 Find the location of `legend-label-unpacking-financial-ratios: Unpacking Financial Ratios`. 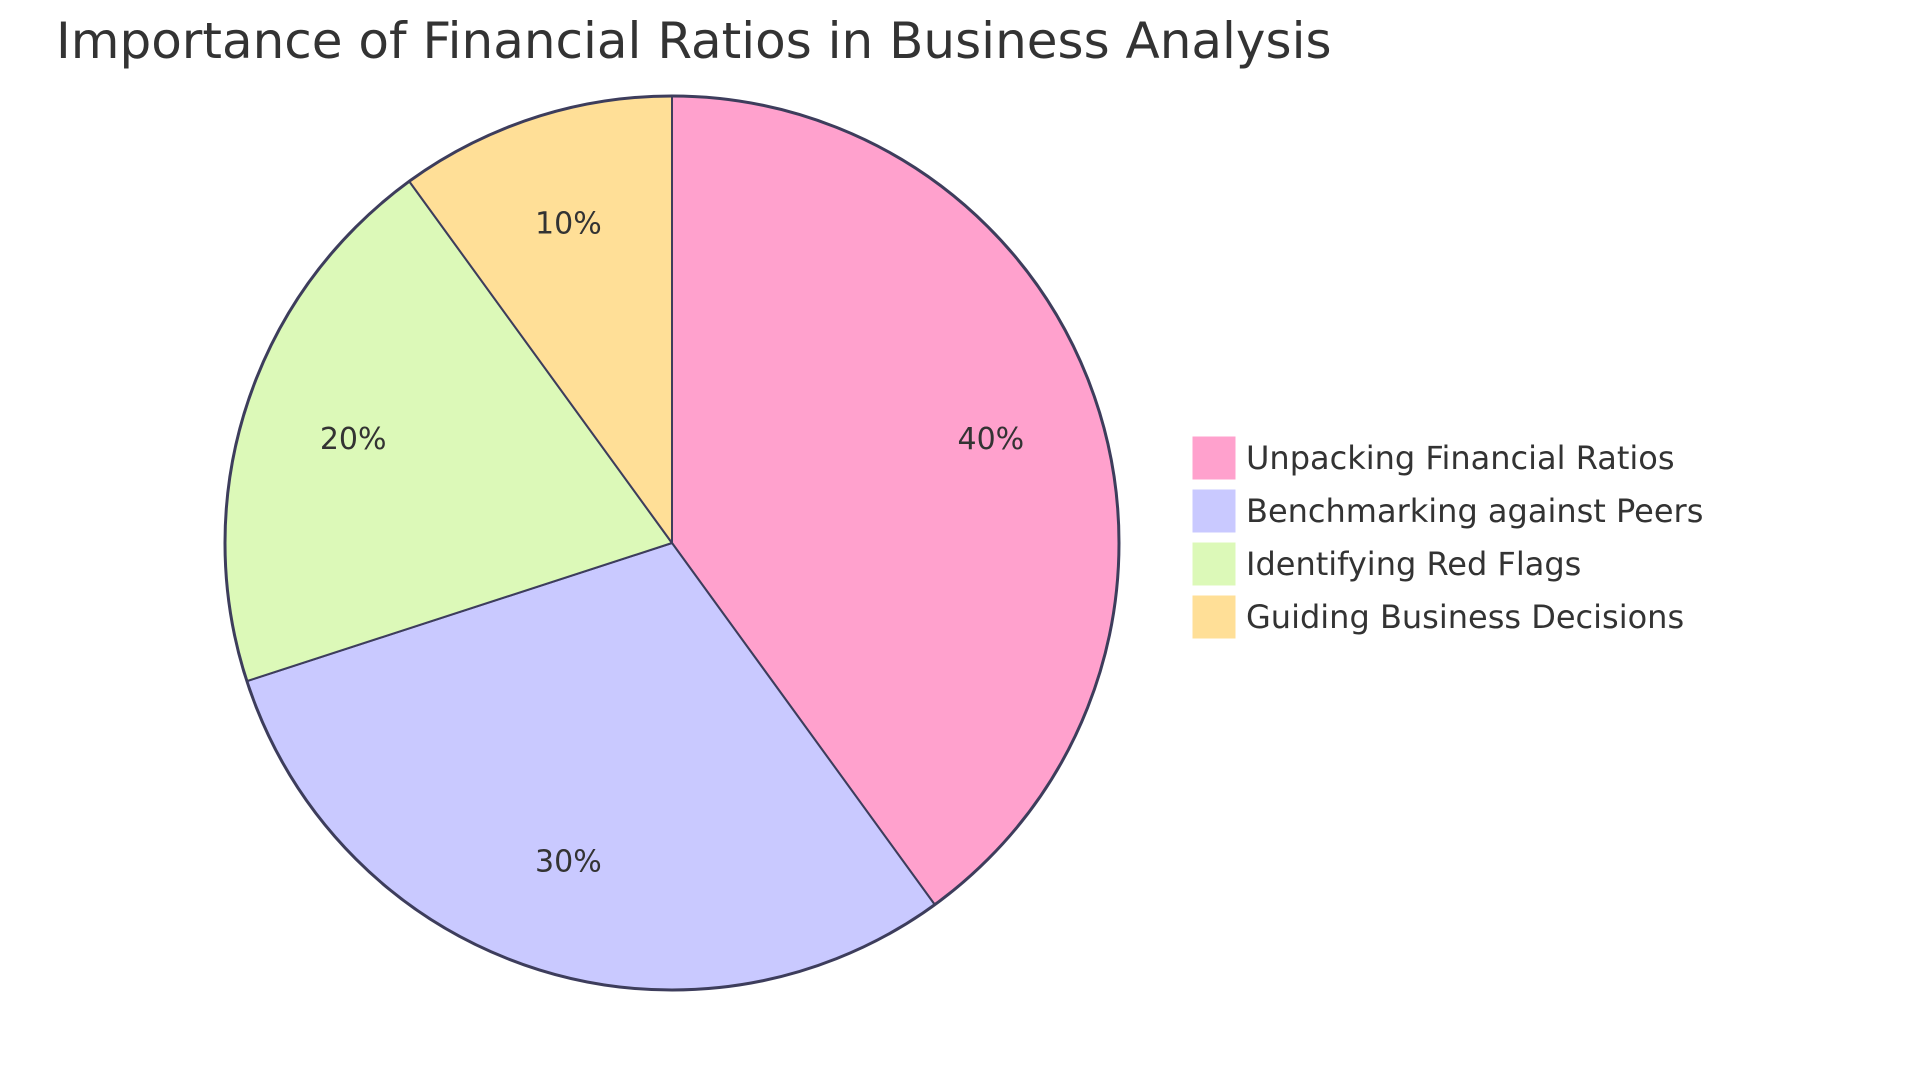

legend-label-unpacking-financial-ratios: Unpacking Financial Ratios is located at coordinates (1460, 458).